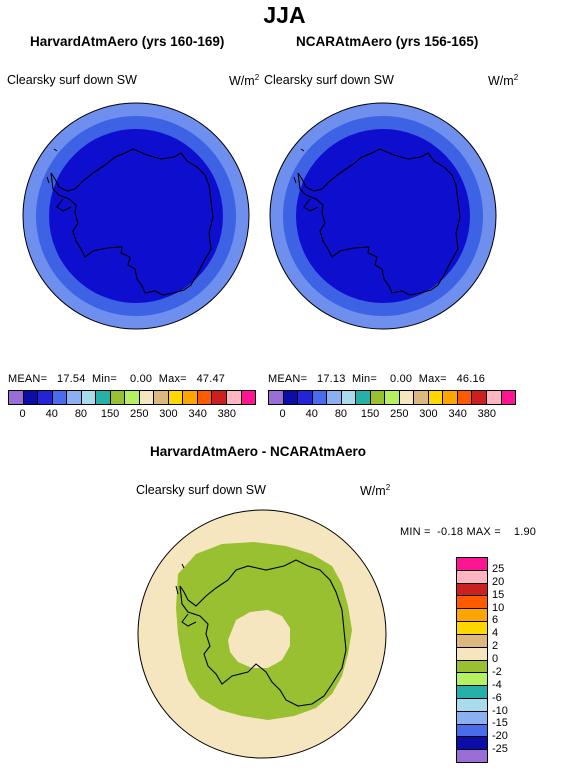 Image resolution: width=569 pixels, height=770 pixels. I want to click on colorbar-tick-label: -4, so click(497, 684).